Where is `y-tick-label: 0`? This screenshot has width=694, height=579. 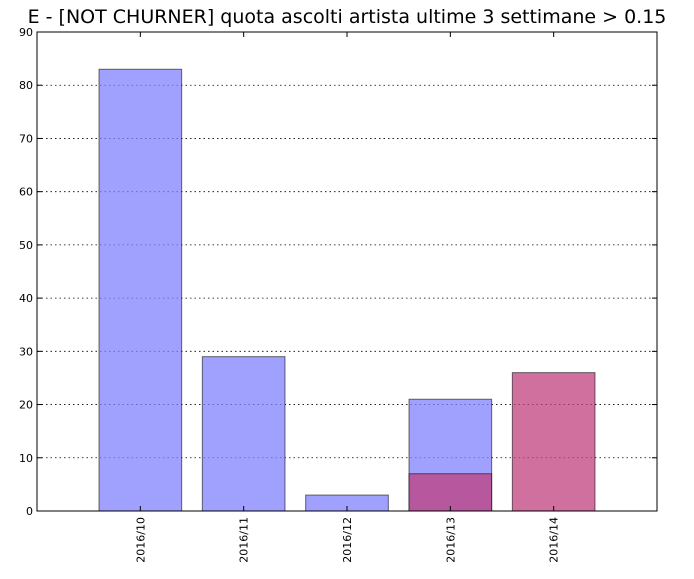 y-tick-label: 0 is located at coordinates (29, 511).